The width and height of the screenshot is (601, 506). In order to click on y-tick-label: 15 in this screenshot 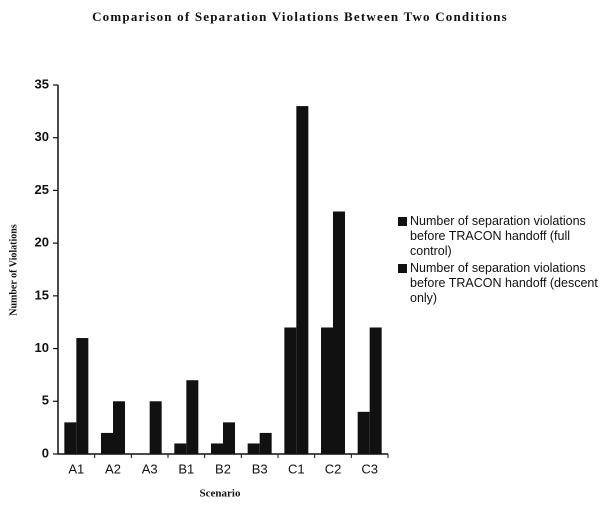, I will do `click(42, 294)`.